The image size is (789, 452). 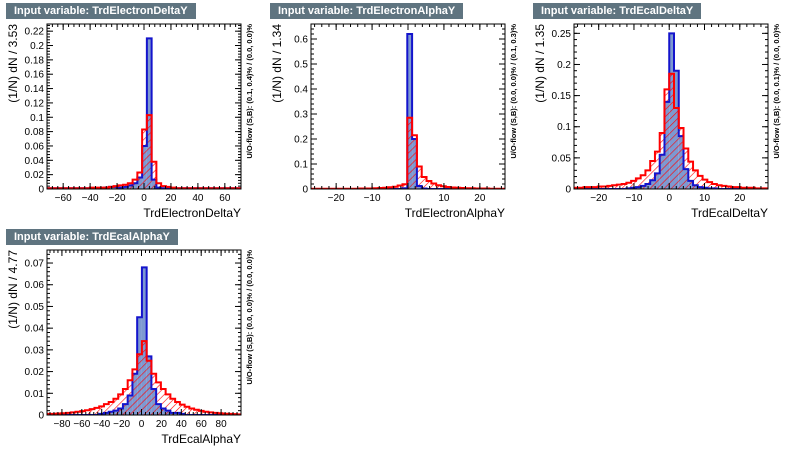 I want to click on y-tick-label: 0.18, so click(x=35, y=60).